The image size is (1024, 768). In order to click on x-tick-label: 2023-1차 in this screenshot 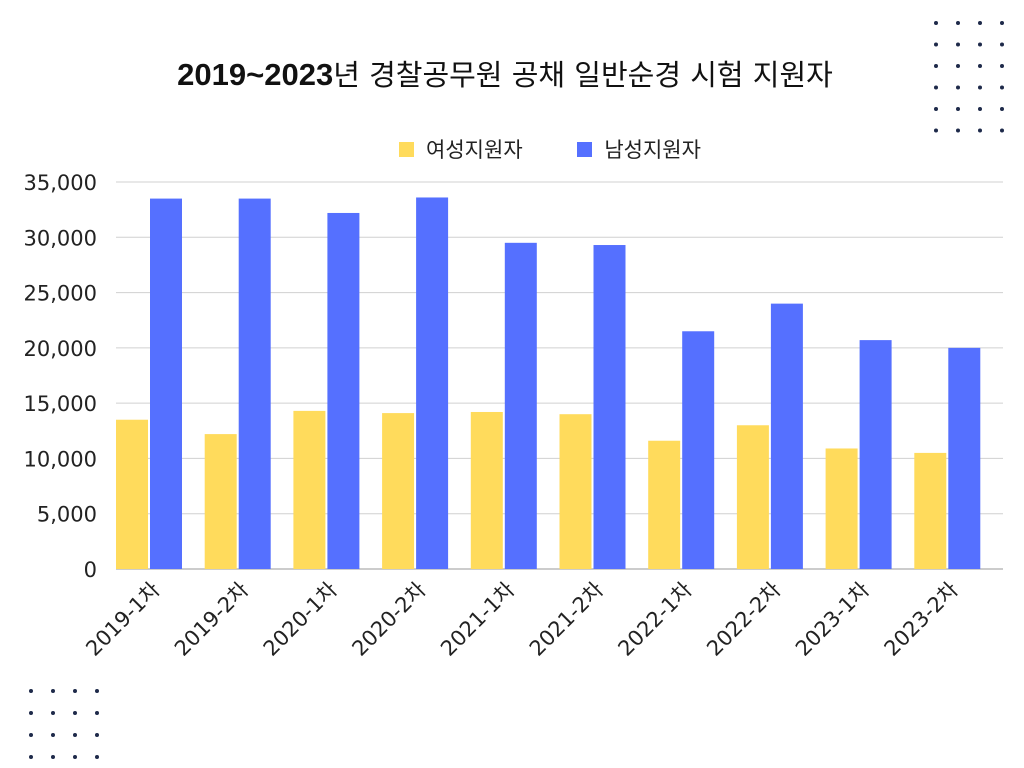, I will do `click(832, 619)`.